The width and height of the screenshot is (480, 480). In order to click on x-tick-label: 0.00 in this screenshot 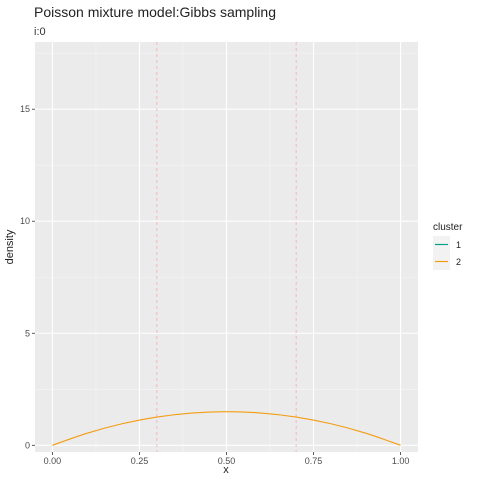, I will do `click(53, 461)`.